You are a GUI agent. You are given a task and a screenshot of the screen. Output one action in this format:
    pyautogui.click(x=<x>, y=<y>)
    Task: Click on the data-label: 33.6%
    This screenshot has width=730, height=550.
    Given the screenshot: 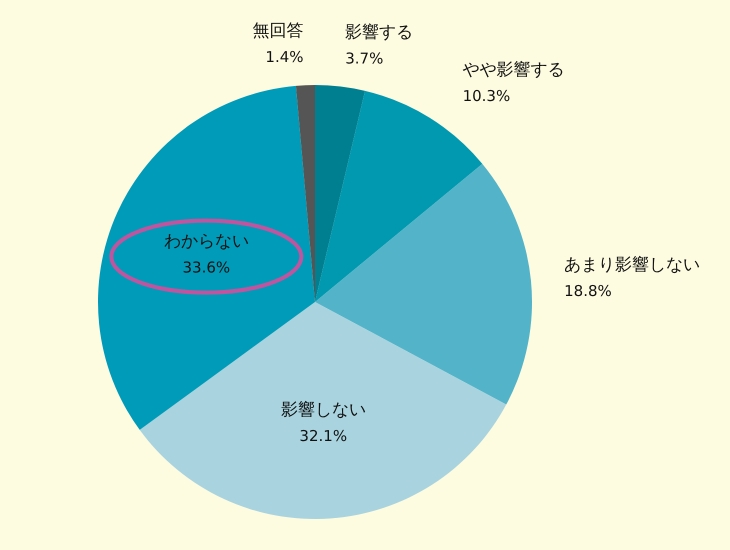 What is the action you would take?
    pyautogui.click(x=206, y=267)
    